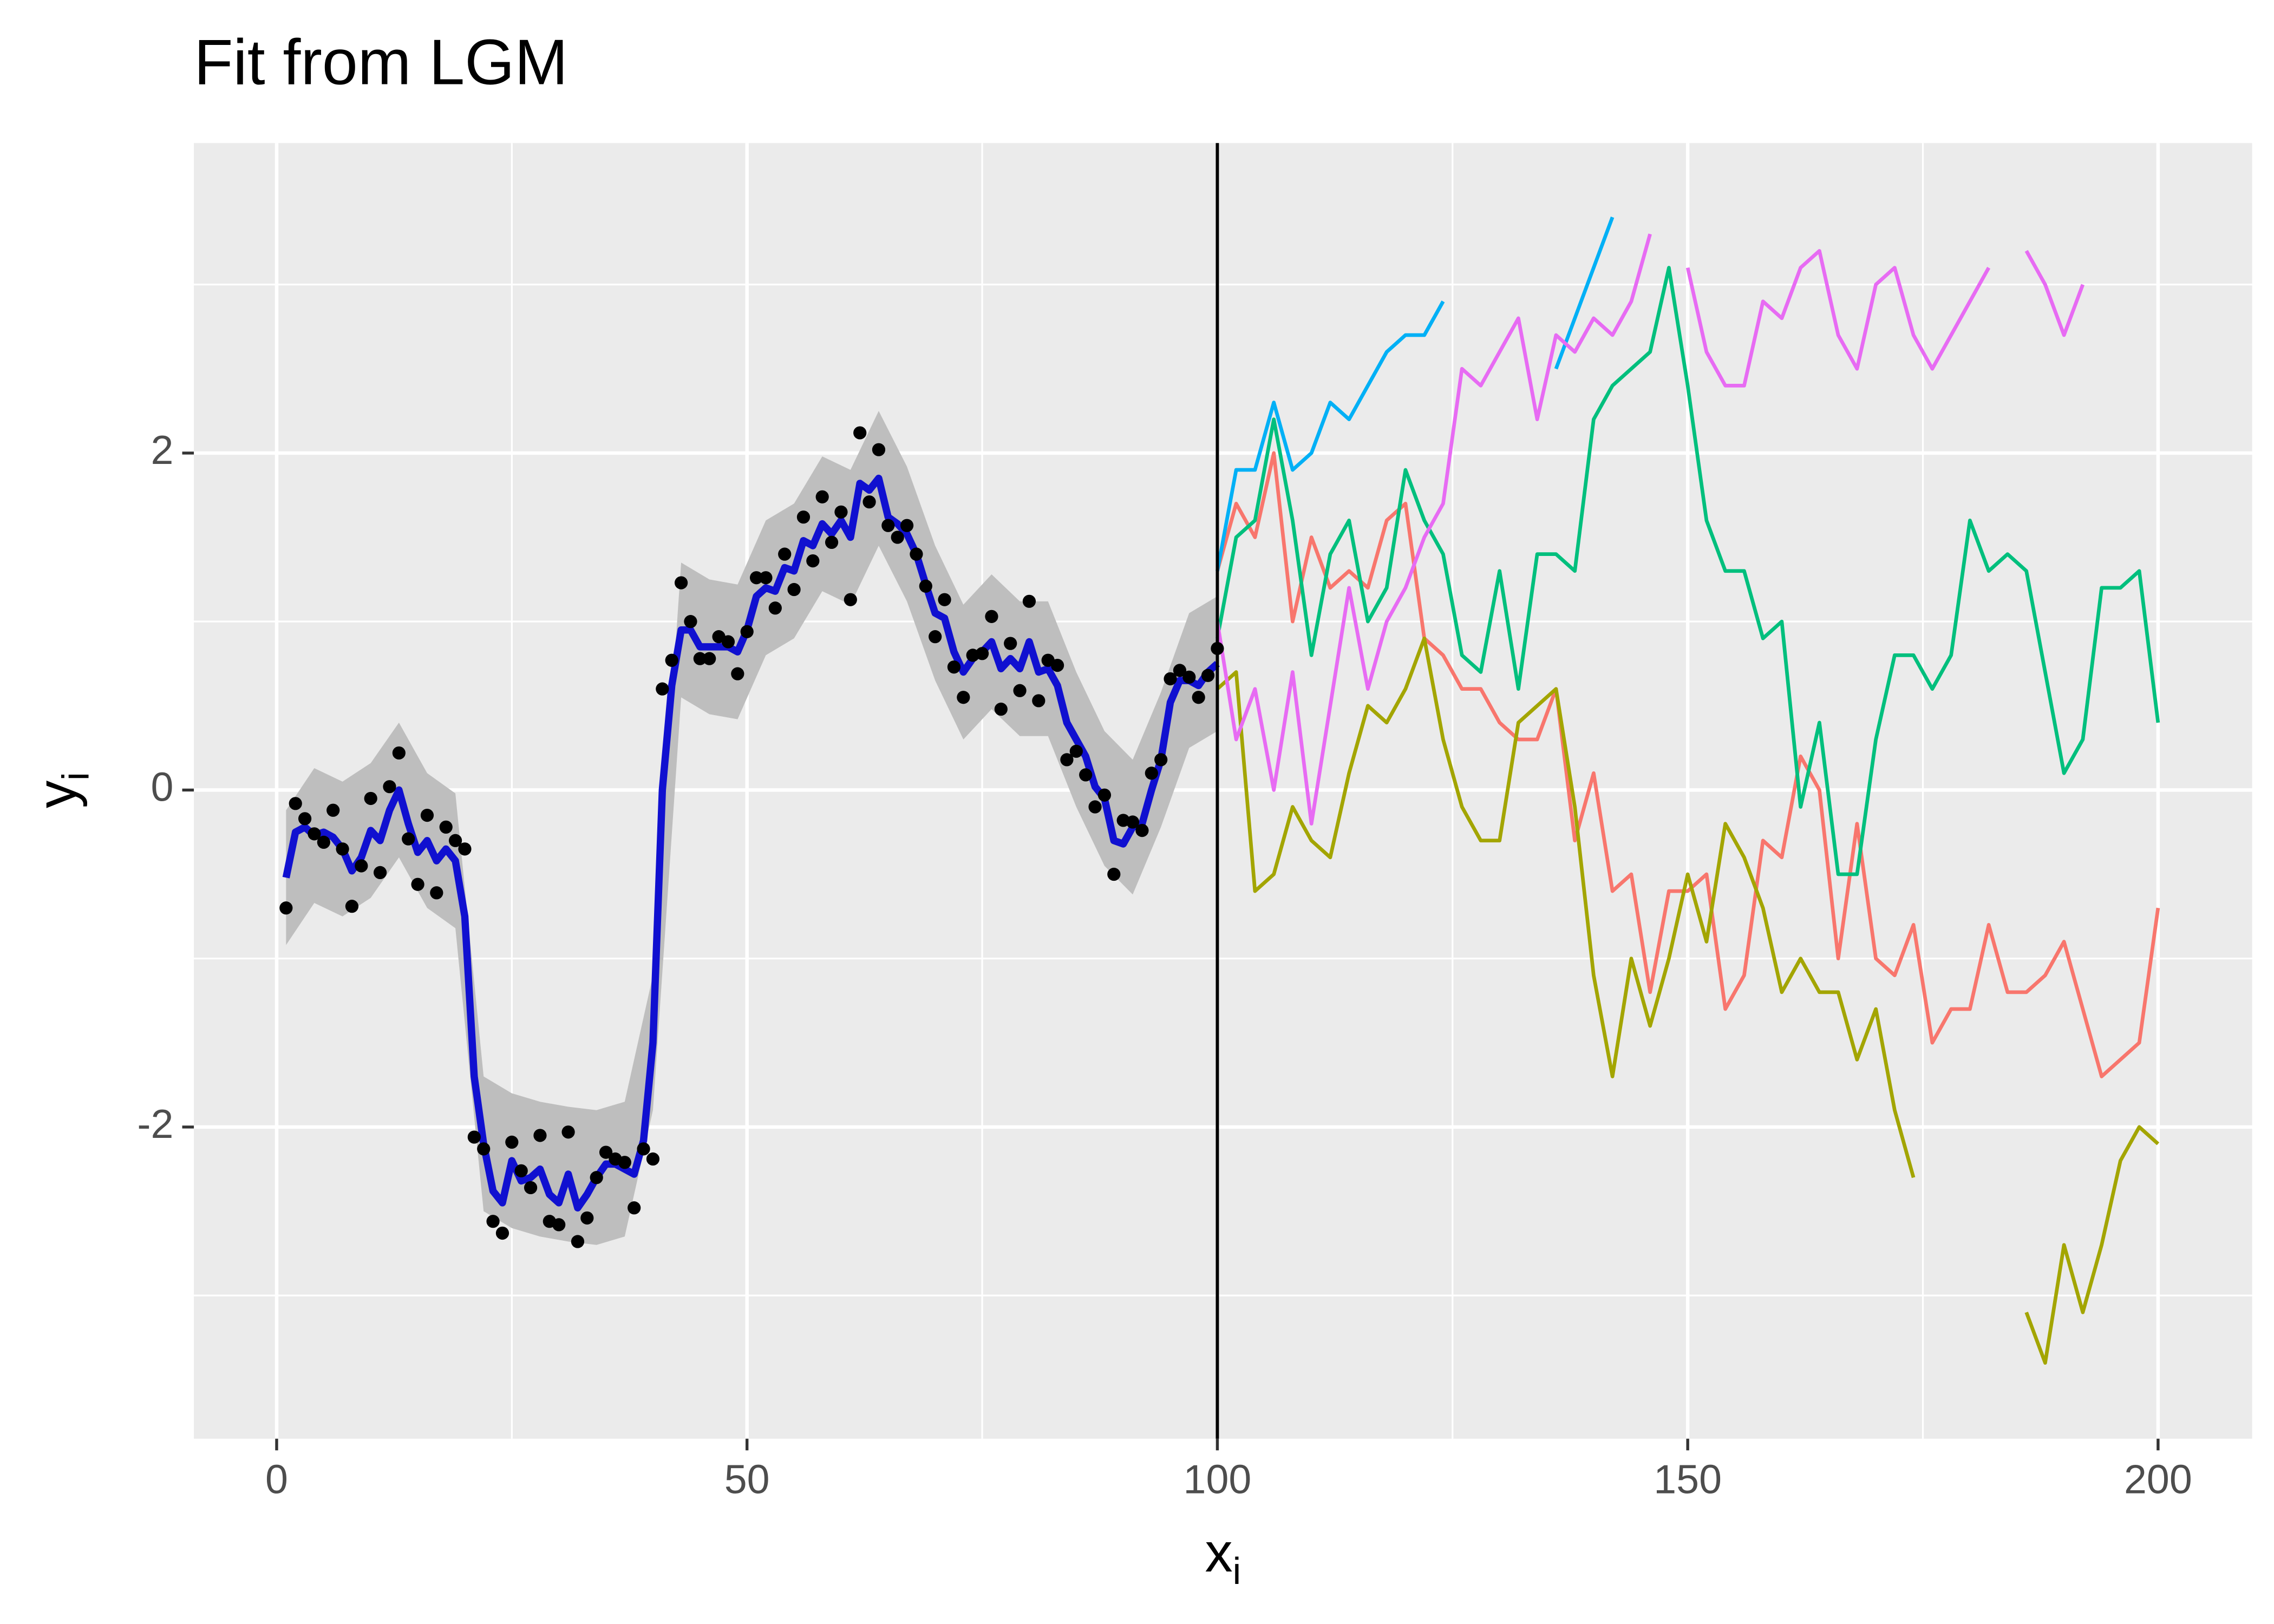 This screenshot has height=1624, width=2274. Describe the element at coordinates (1219, 1552) in the screenshot. I see `x-axis-title-base: x` at that location.